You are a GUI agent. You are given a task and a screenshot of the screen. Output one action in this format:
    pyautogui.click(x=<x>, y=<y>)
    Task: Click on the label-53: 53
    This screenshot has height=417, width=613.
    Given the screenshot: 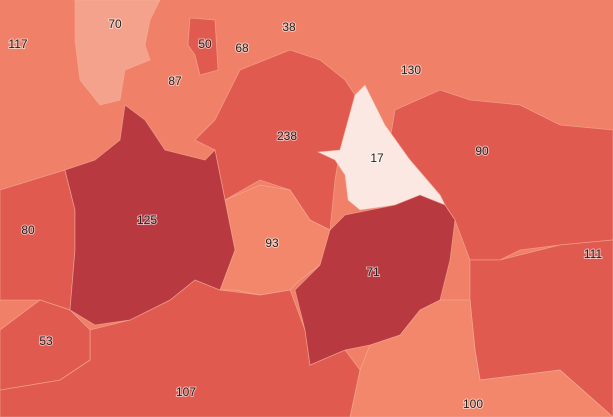 What is the action you would take?
    pyautogui.click(x=46, y=341)
    